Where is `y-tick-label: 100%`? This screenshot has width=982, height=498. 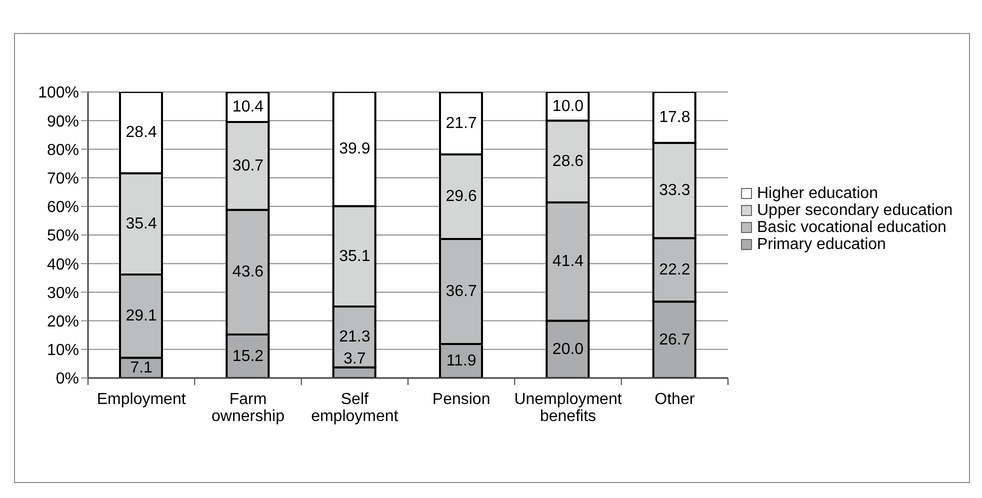 y-tick-label: 100% is located at coordinates (58, 93).